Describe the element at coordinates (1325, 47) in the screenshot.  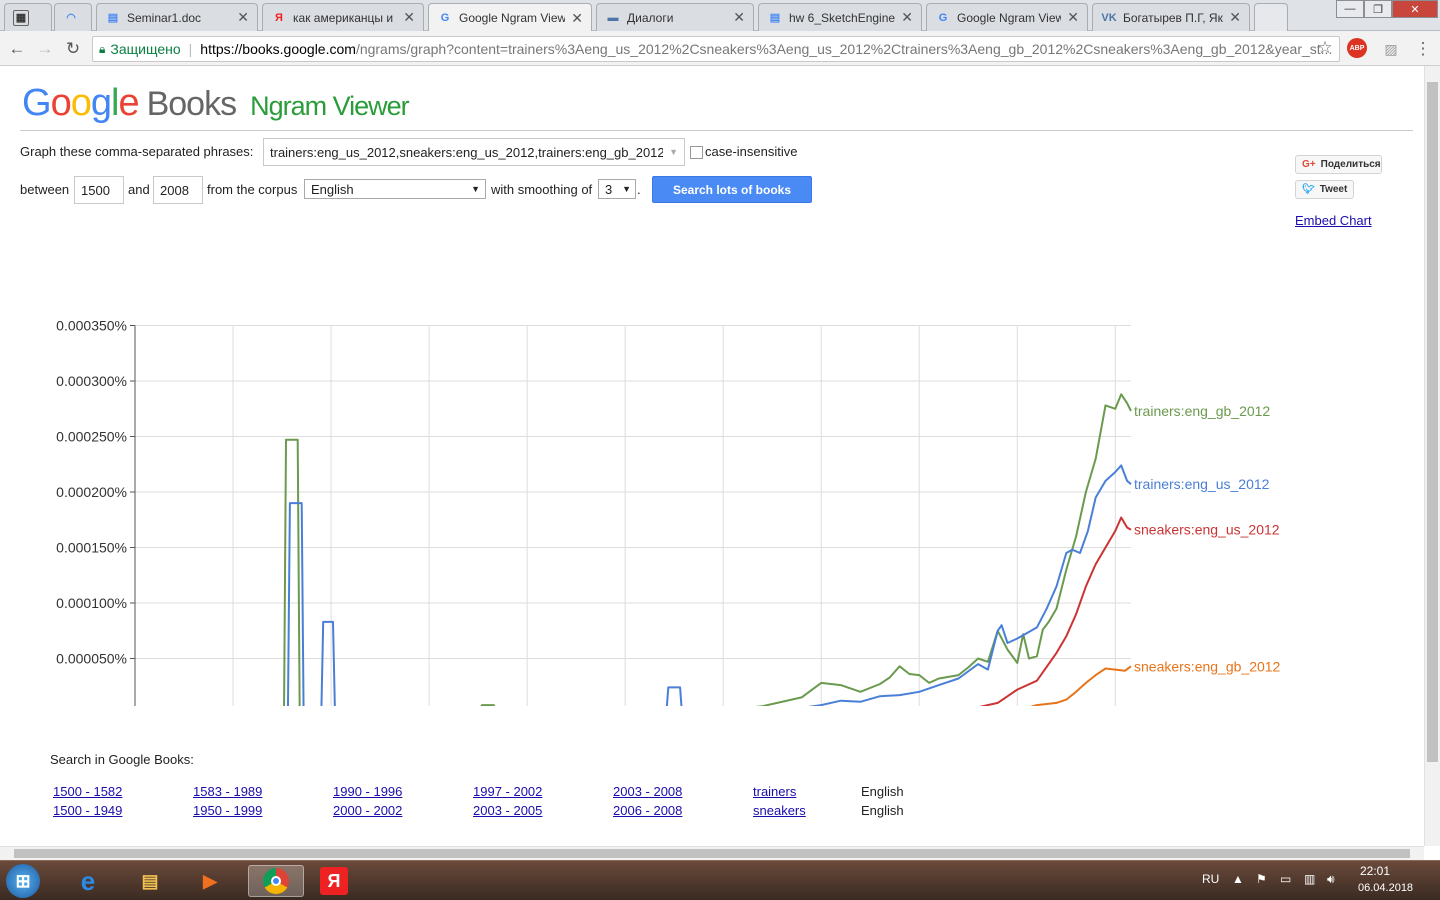
I see `bookmark-star-icon: ☆` at that location.